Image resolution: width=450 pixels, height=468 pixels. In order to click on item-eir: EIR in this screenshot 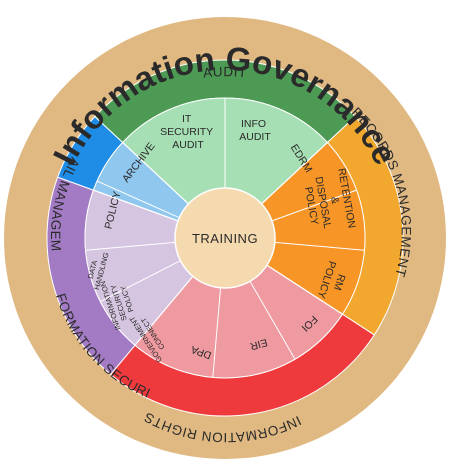, I will do `click(258, 344)`.